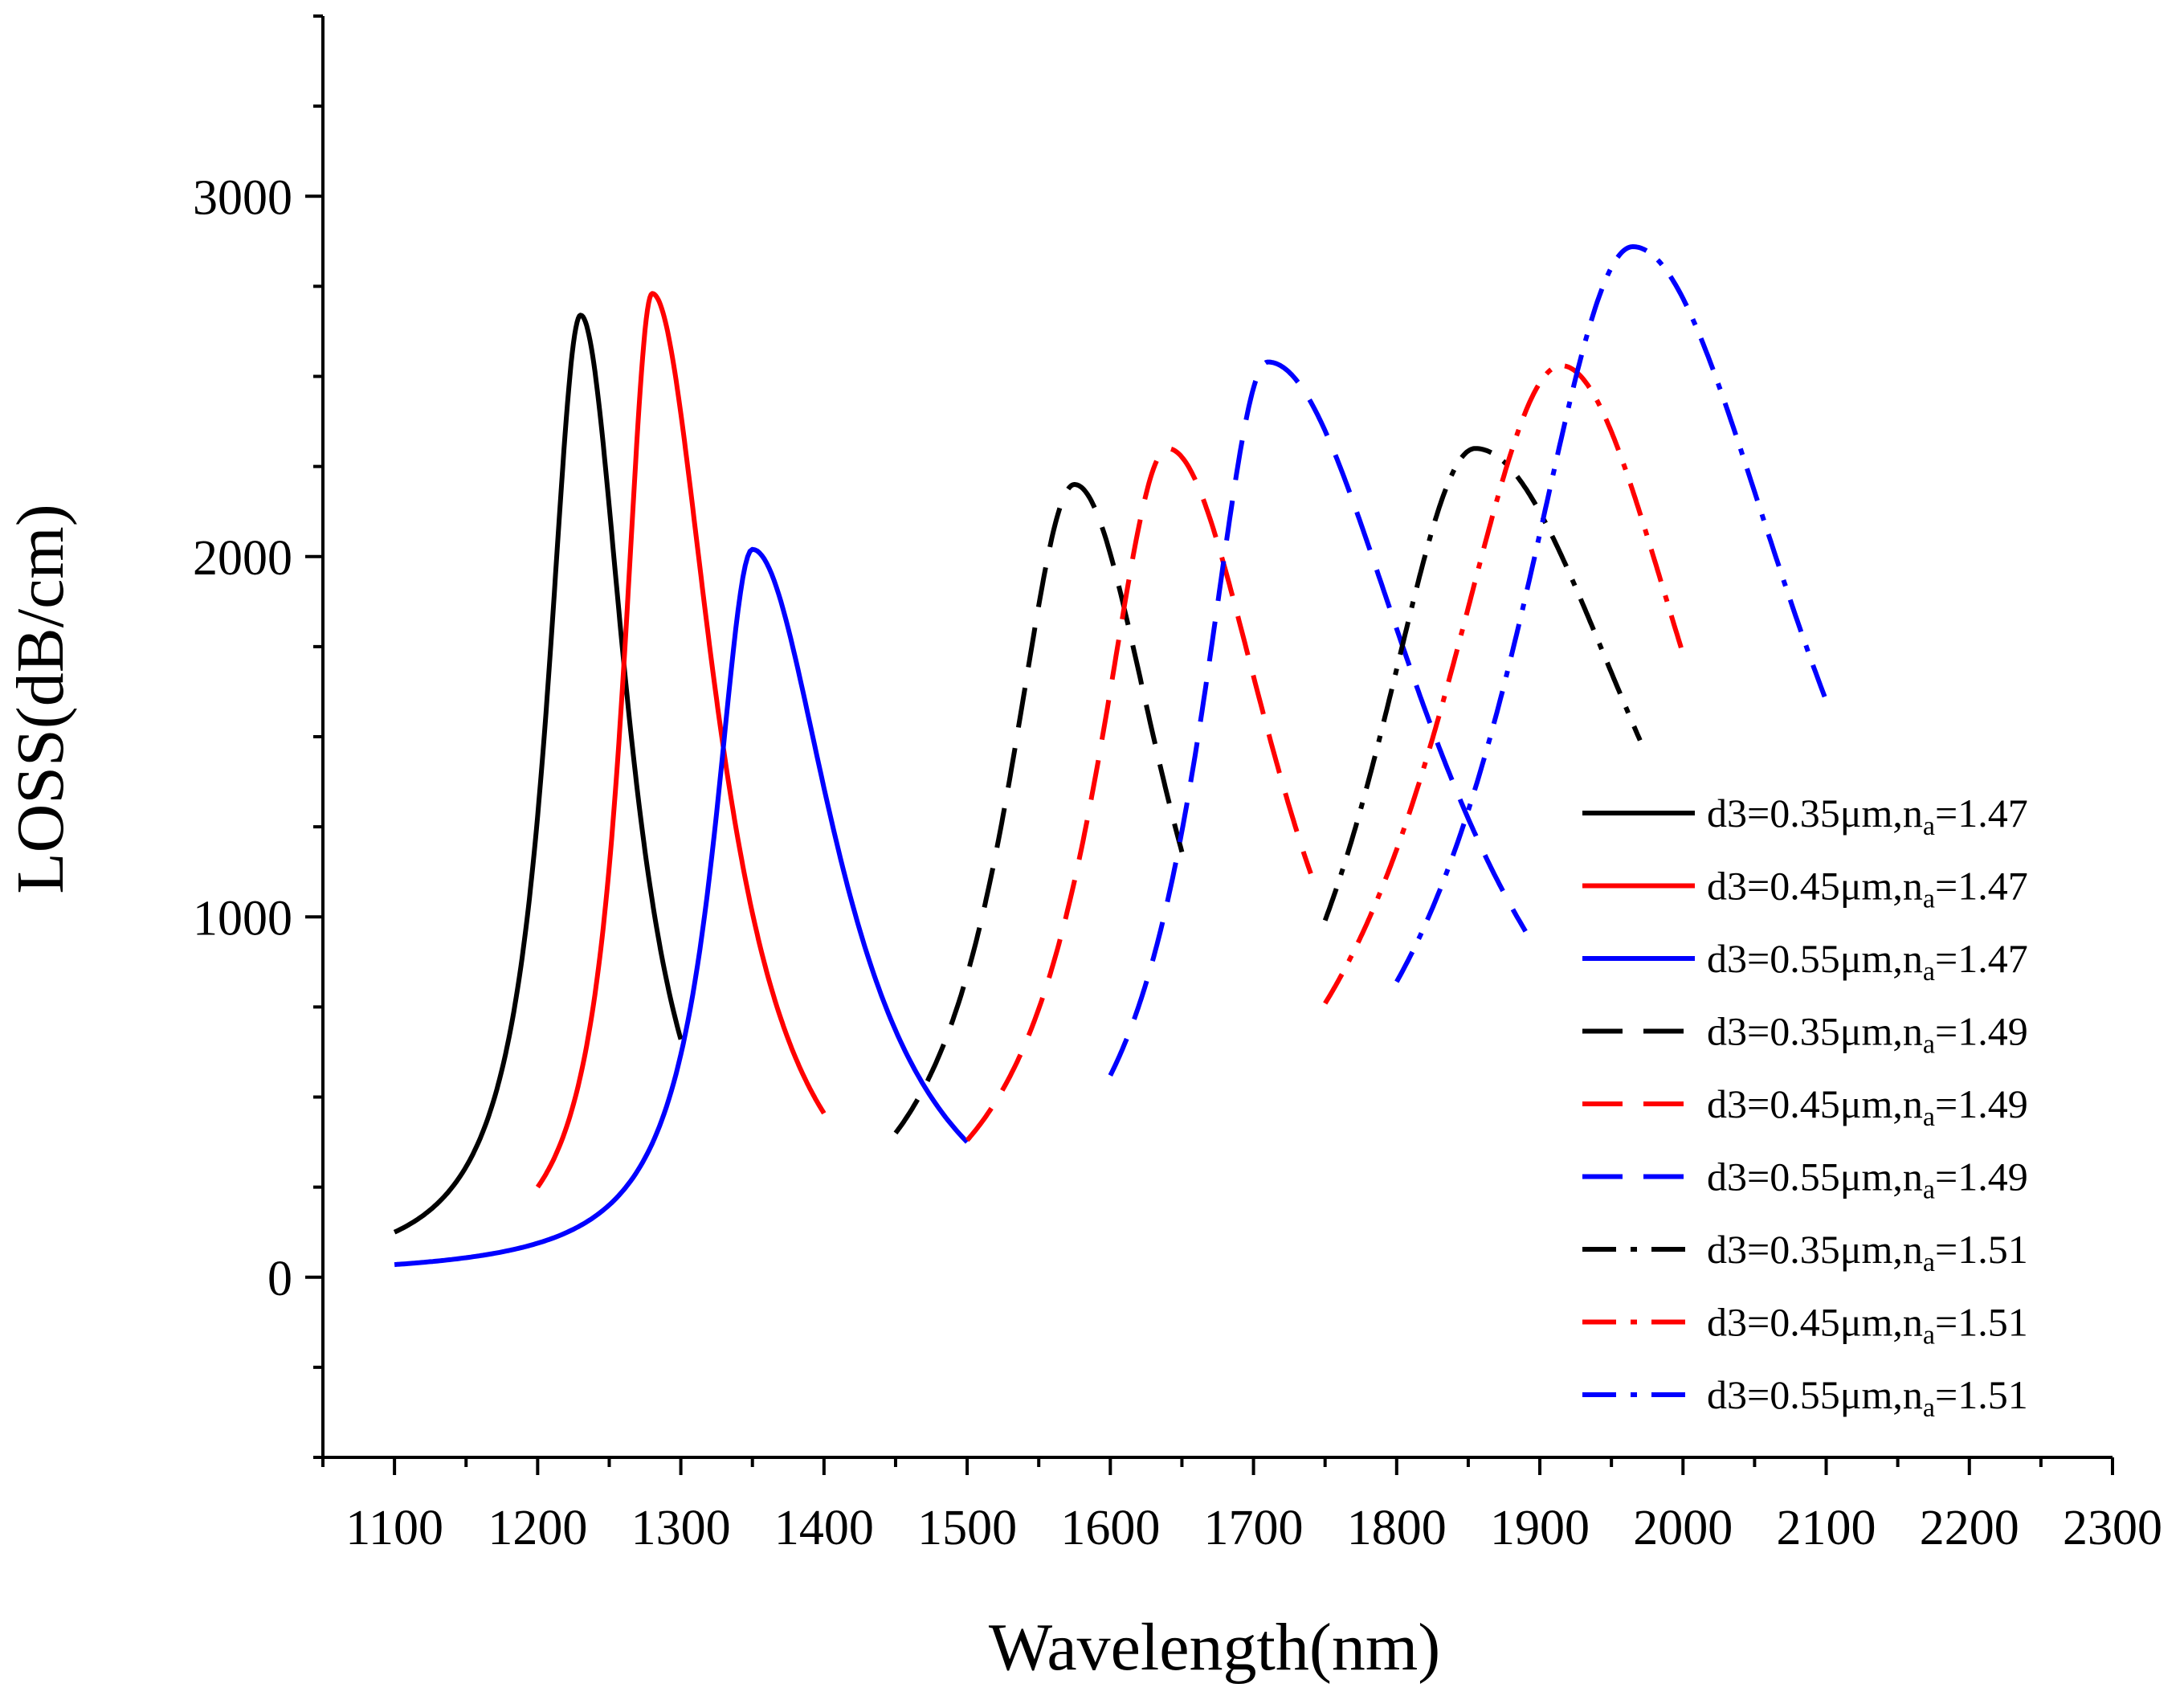 This screenshot has height=1700, width=2184. Describe the element at coordinates (537, 1528) in the screenshot. I see `x-tick-label: 1200` at that location.